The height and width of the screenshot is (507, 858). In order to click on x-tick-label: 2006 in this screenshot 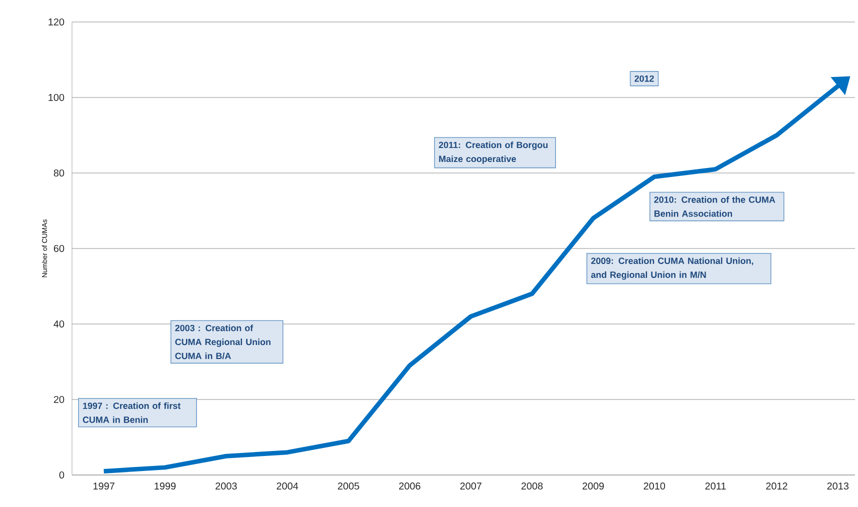, I will do `click(409, 486)`.